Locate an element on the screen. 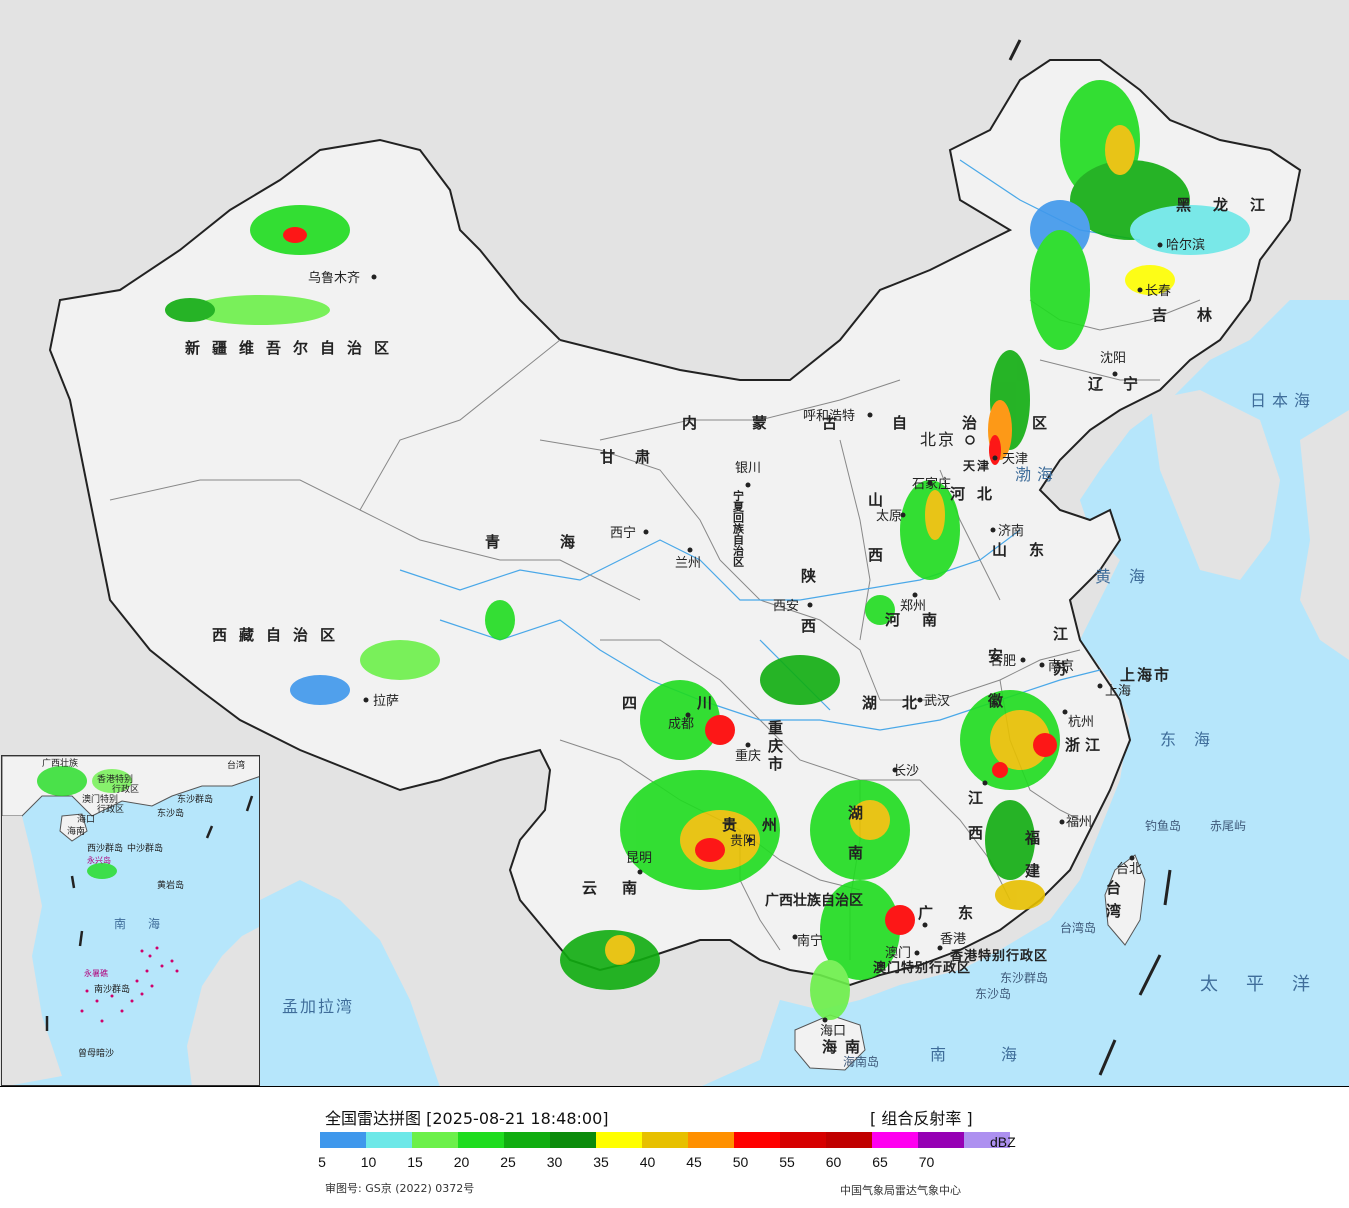  maritime-boundary is located at coordinates (1090, 557).